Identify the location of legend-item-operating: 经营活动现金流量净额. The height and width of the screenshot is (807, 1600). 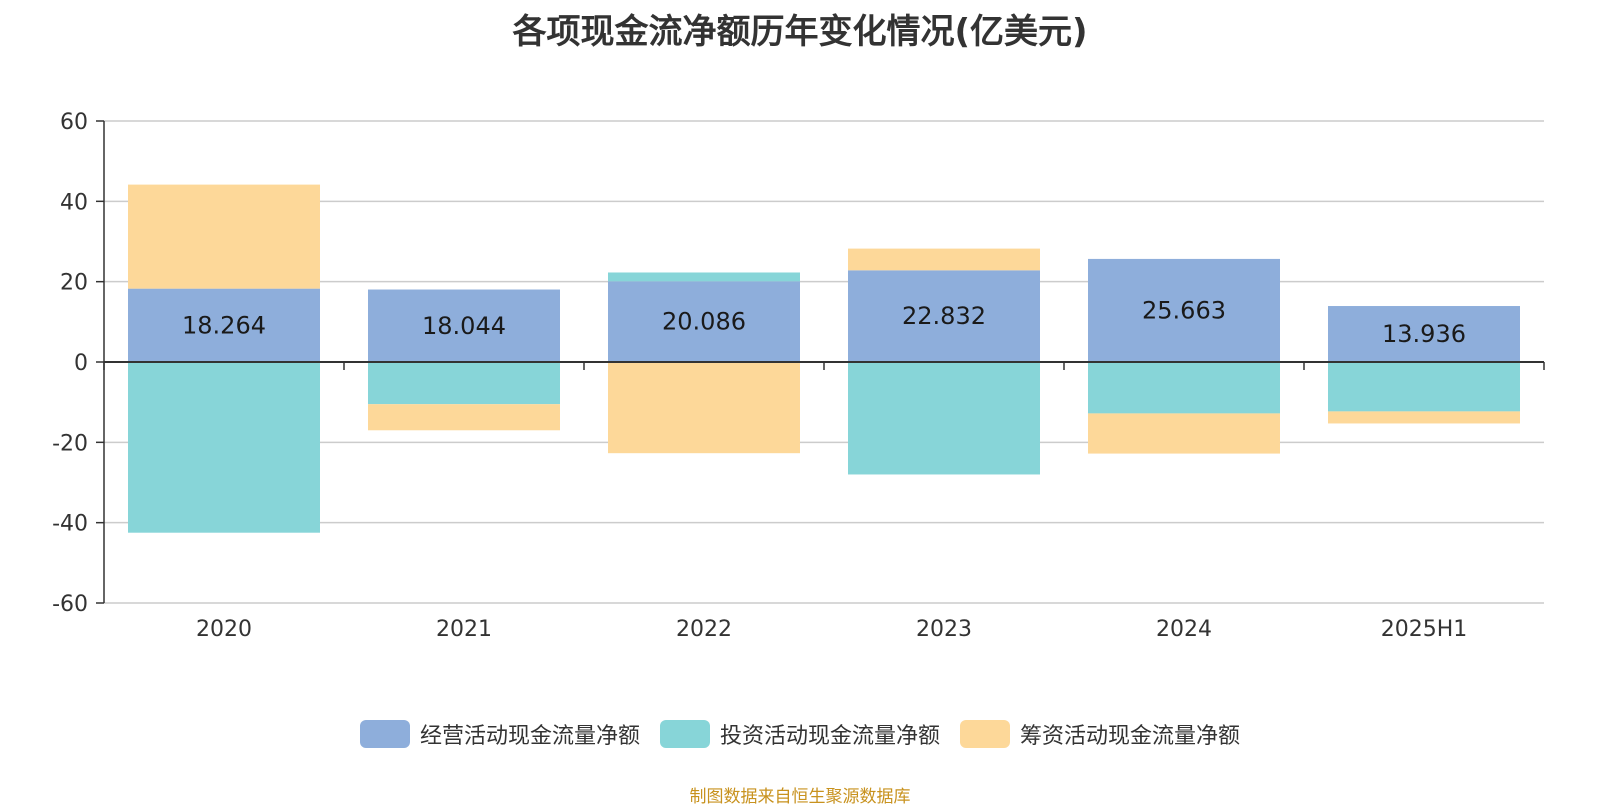
(499, 734).